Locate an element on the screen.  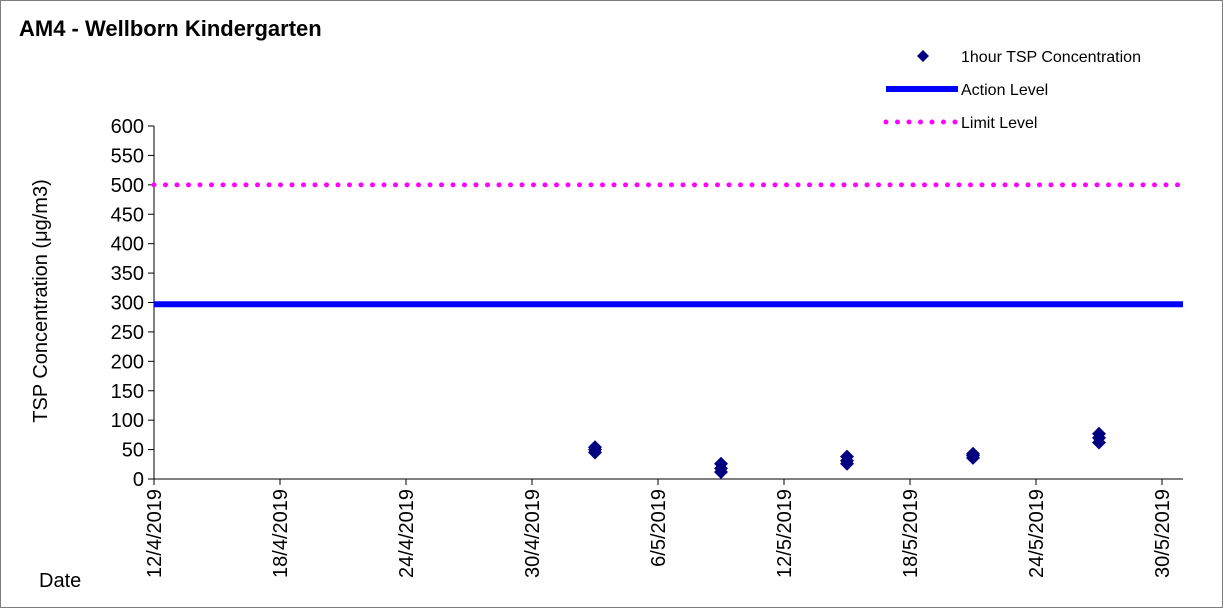
y-tick-label: 600 is located at coordinates (127, 127).